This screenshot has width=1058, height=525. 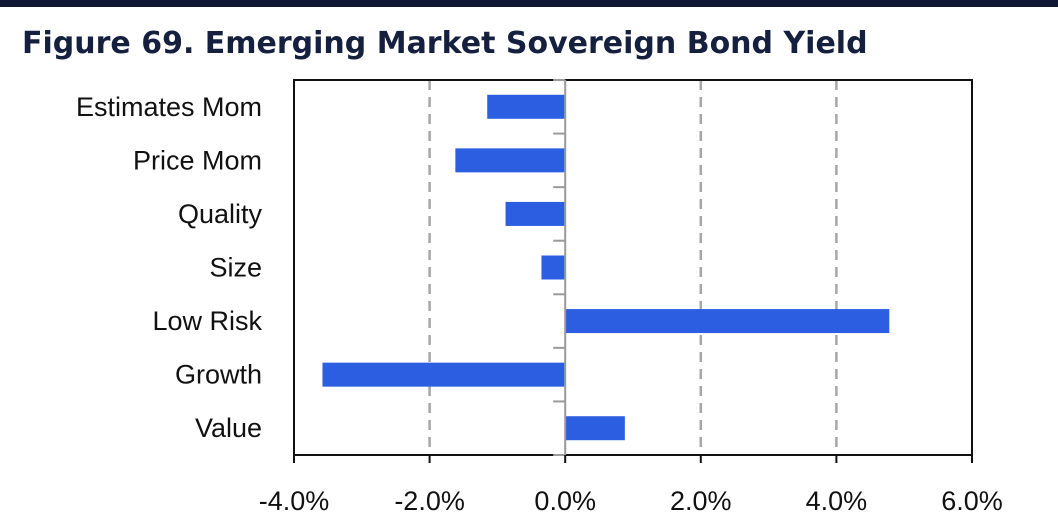 I want to click on bar-price-mom, so click(x=510, y=160).